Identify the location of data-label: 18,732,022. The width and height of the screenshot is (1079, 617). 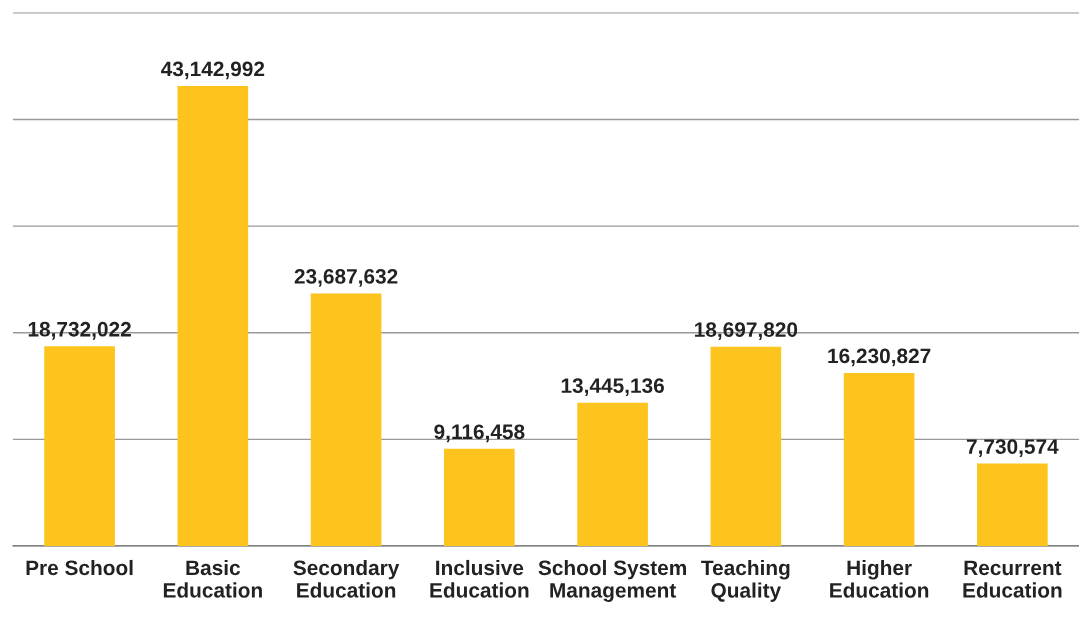
(79, 330).